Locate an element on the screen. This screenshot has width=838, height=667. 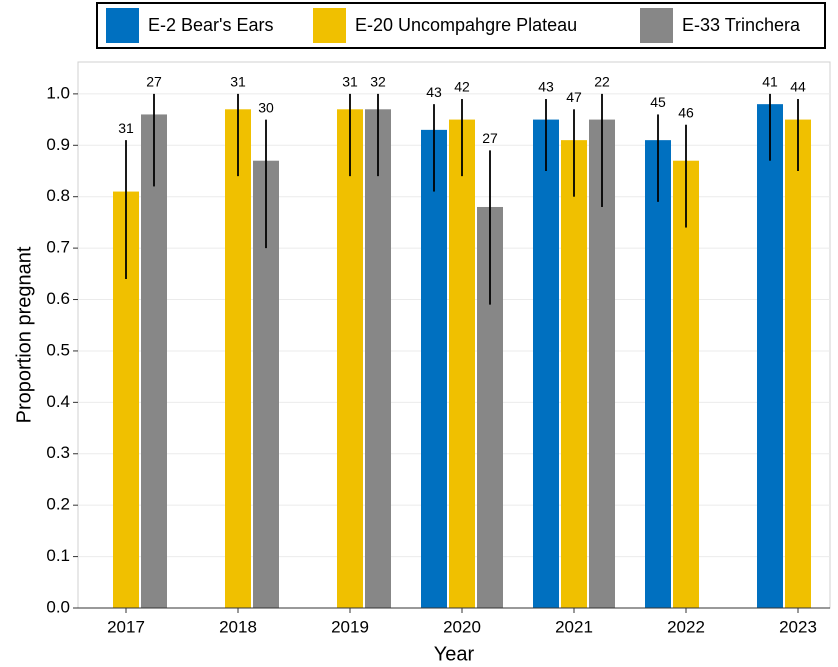
sample-size-label: 32 is located at coordinates (378, 82).